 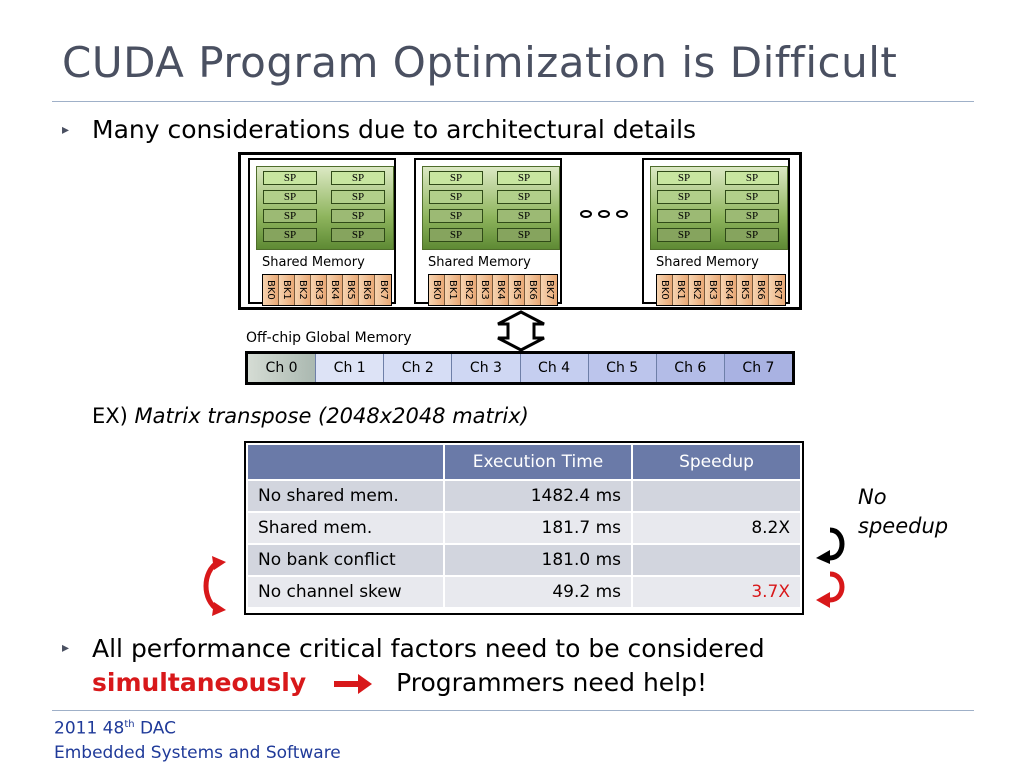 I want to click on speedup-arrow-icon, so click(x=830, y=589).